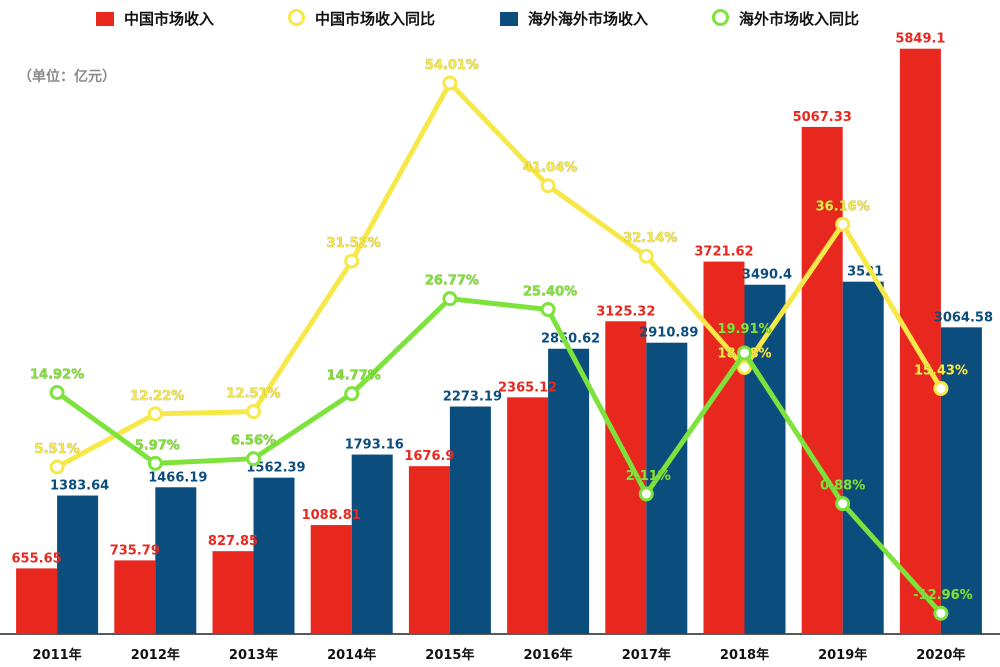 The width and height of the screenshot is (1000, 667). What do you see at coordinates (79, 486) in the screenshot?
I see `overseas-revenue-label: 1383.64` at bounding box center [79, 486].